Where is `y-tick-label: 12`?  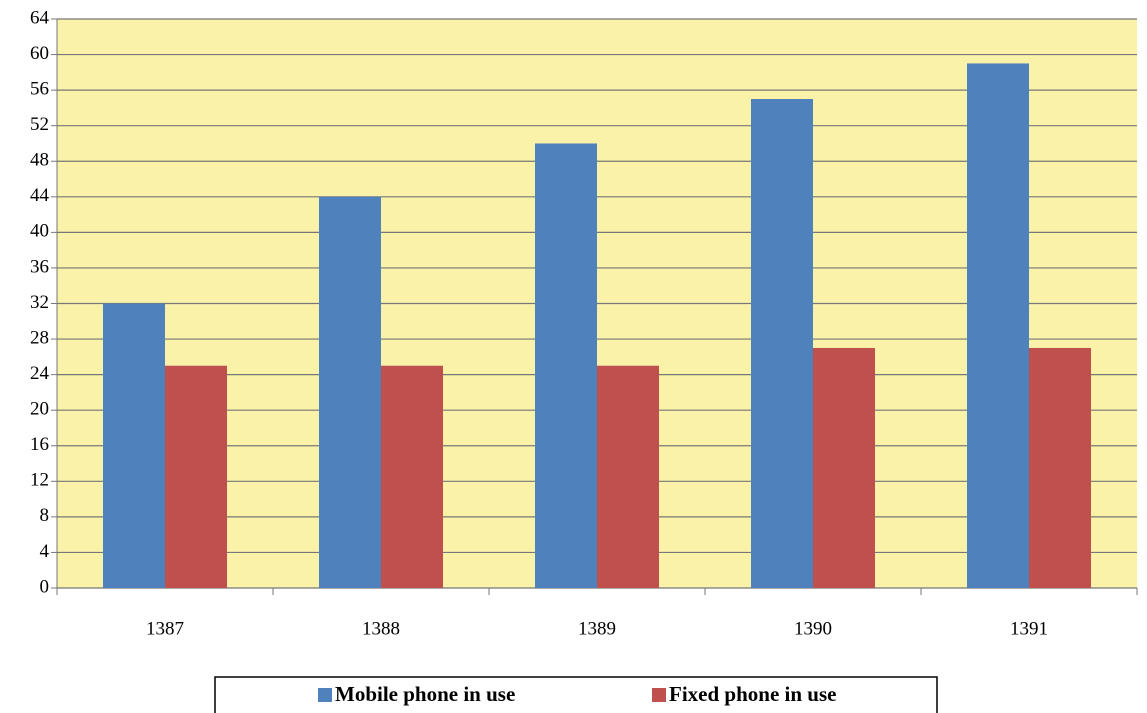 y-tick-label: 12 is located at coordinates (39, 480).